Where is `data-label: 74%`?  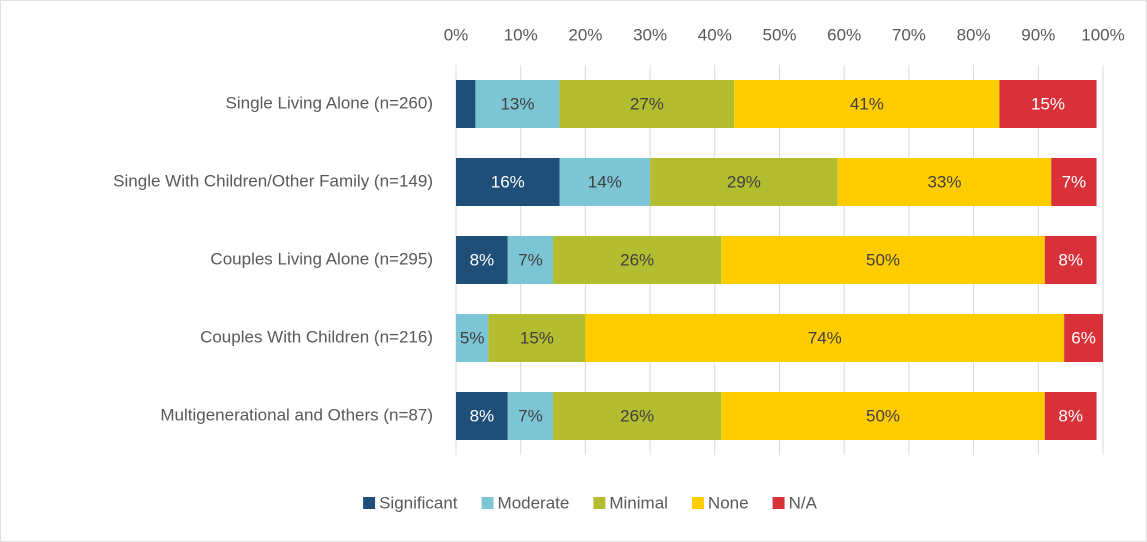
data-label: 74% is located at coordinates (825, 337).